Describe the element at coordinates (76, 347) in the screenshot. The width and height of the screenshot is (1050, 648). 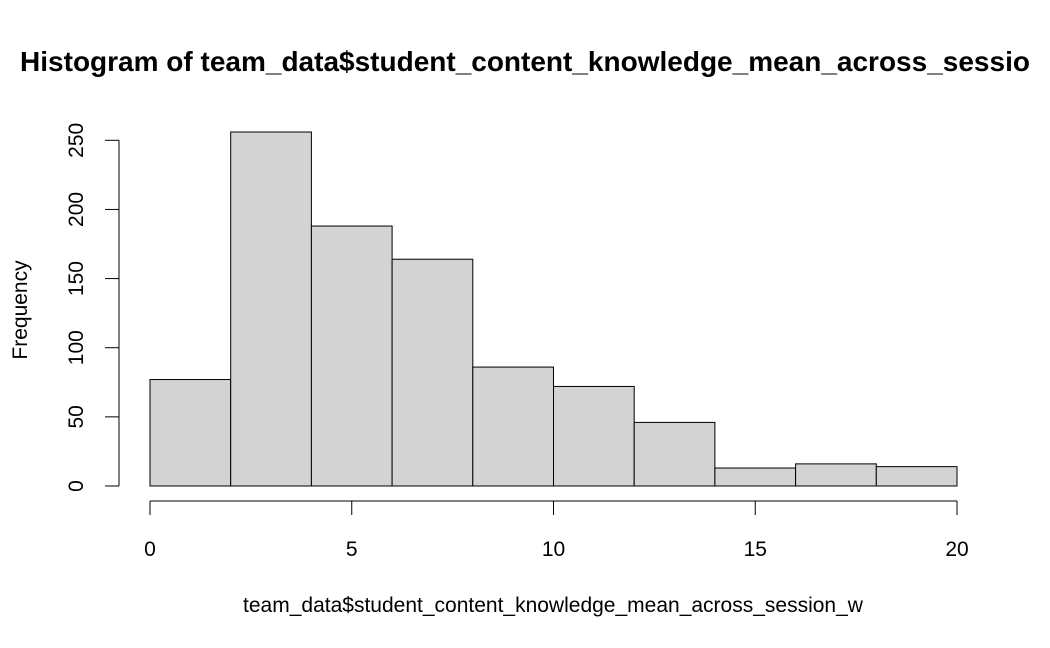
I see `y-tick-label-2: 100` at that location.